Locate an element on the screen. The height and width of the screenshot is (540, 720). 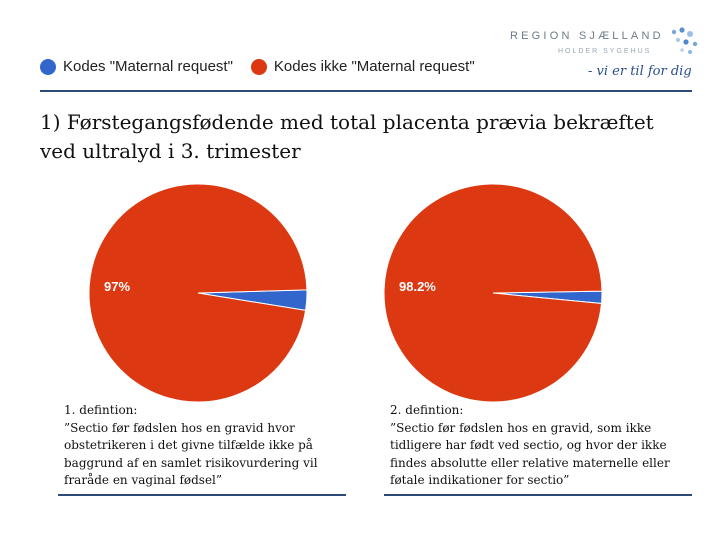
legend-label: Kodes "Maternal request" is located at coordinates (148, 66).